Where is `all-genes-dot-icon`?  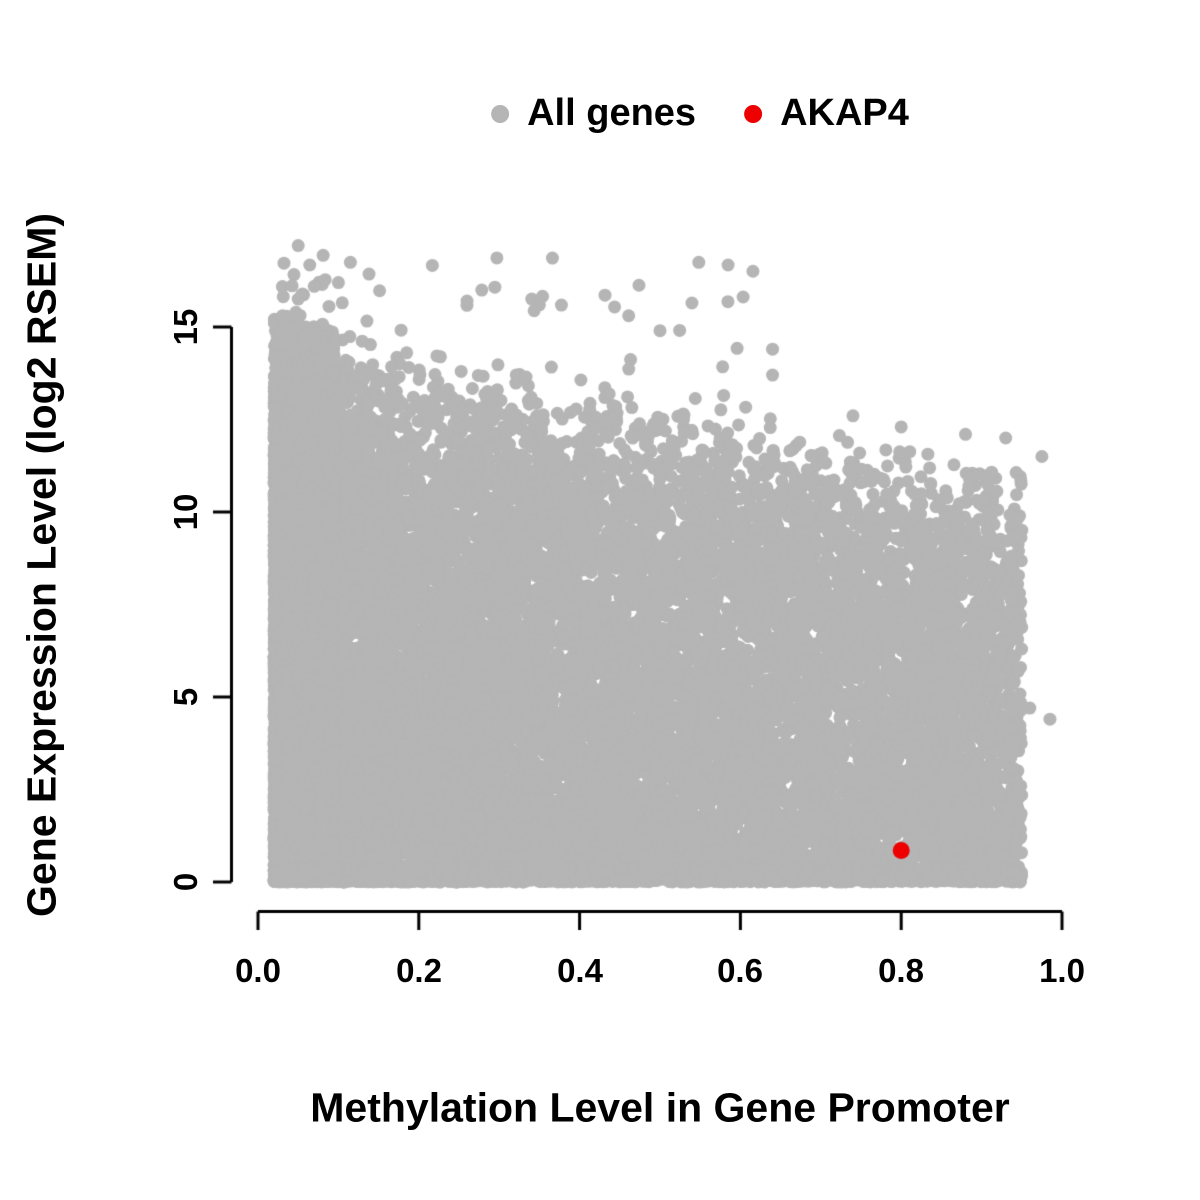 all-genes-dot-icon is located at coordinates (500, 113).